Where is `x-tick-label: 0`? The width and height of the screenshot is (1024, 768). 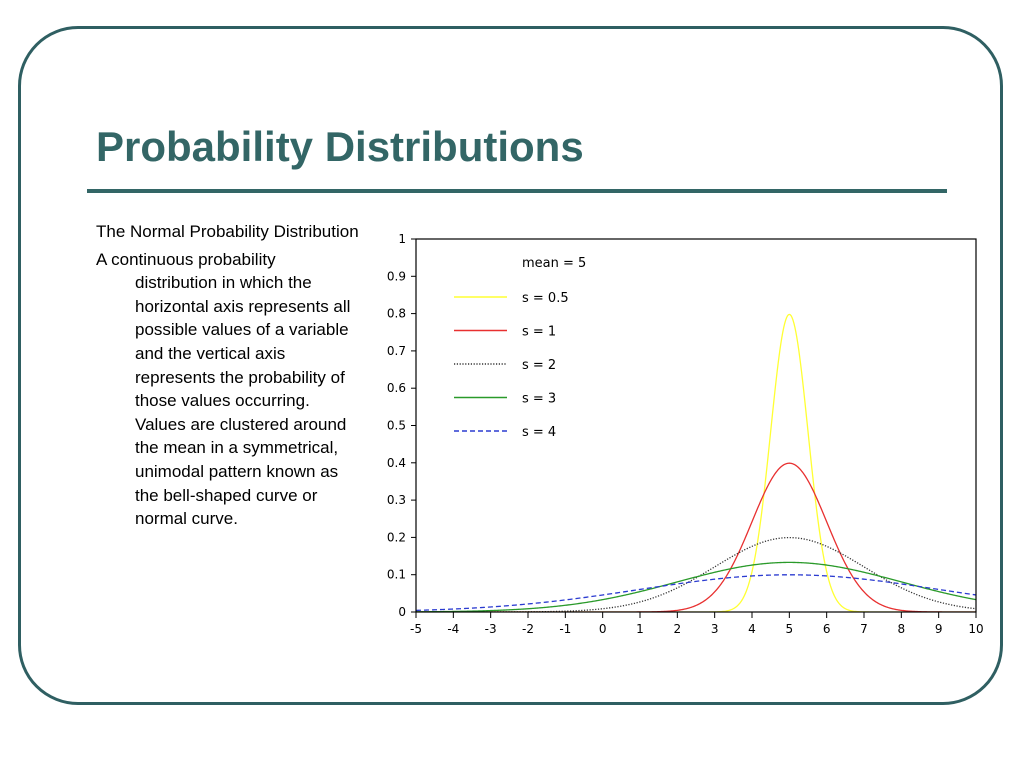 x-tick-label: 0 is located at coordinates (603, 629).